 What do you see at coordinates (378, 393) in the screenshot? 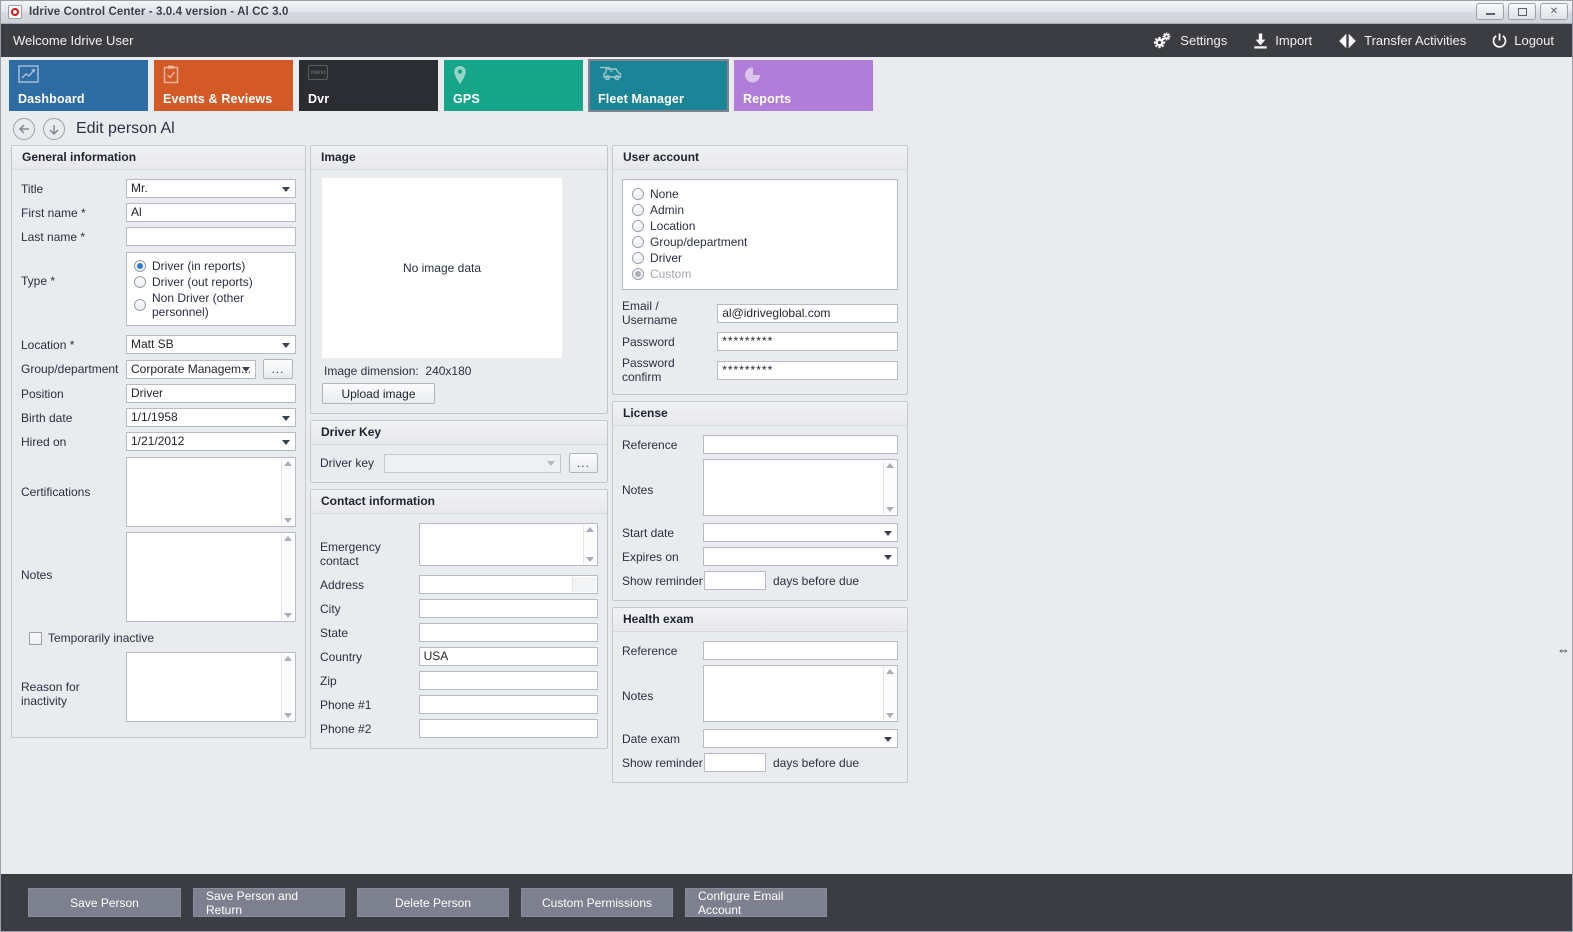
I see `upload-image-button: Upload image` at bounding box center [378, 393].